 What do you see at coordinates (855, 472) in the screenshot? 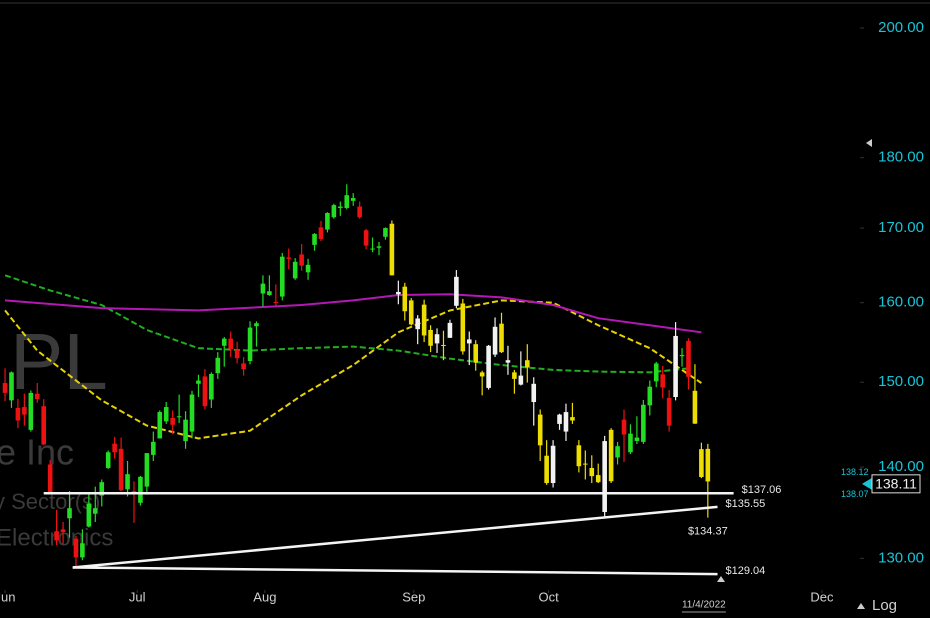
I see `ask-label: 138.12` at bounding box center [855, 472].